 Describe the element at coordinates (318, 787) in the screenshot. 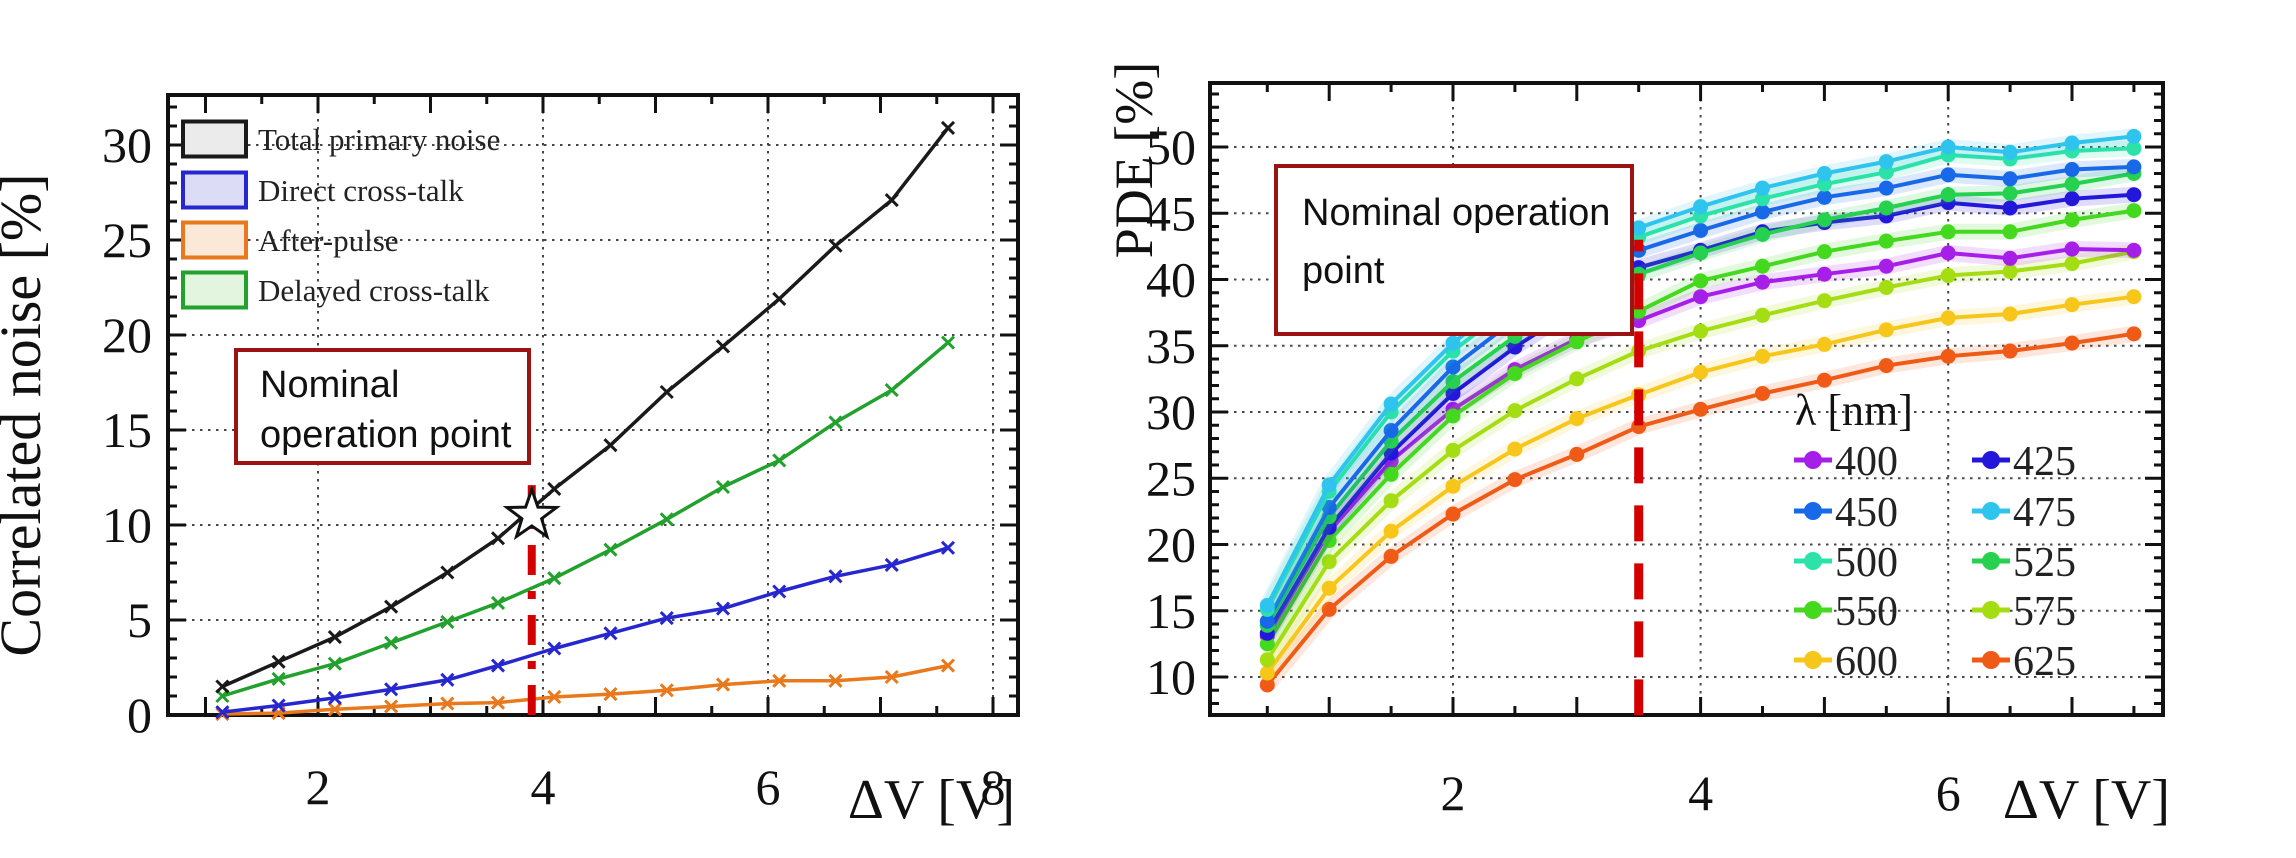

I see `x-tick-label: 2` at that location.